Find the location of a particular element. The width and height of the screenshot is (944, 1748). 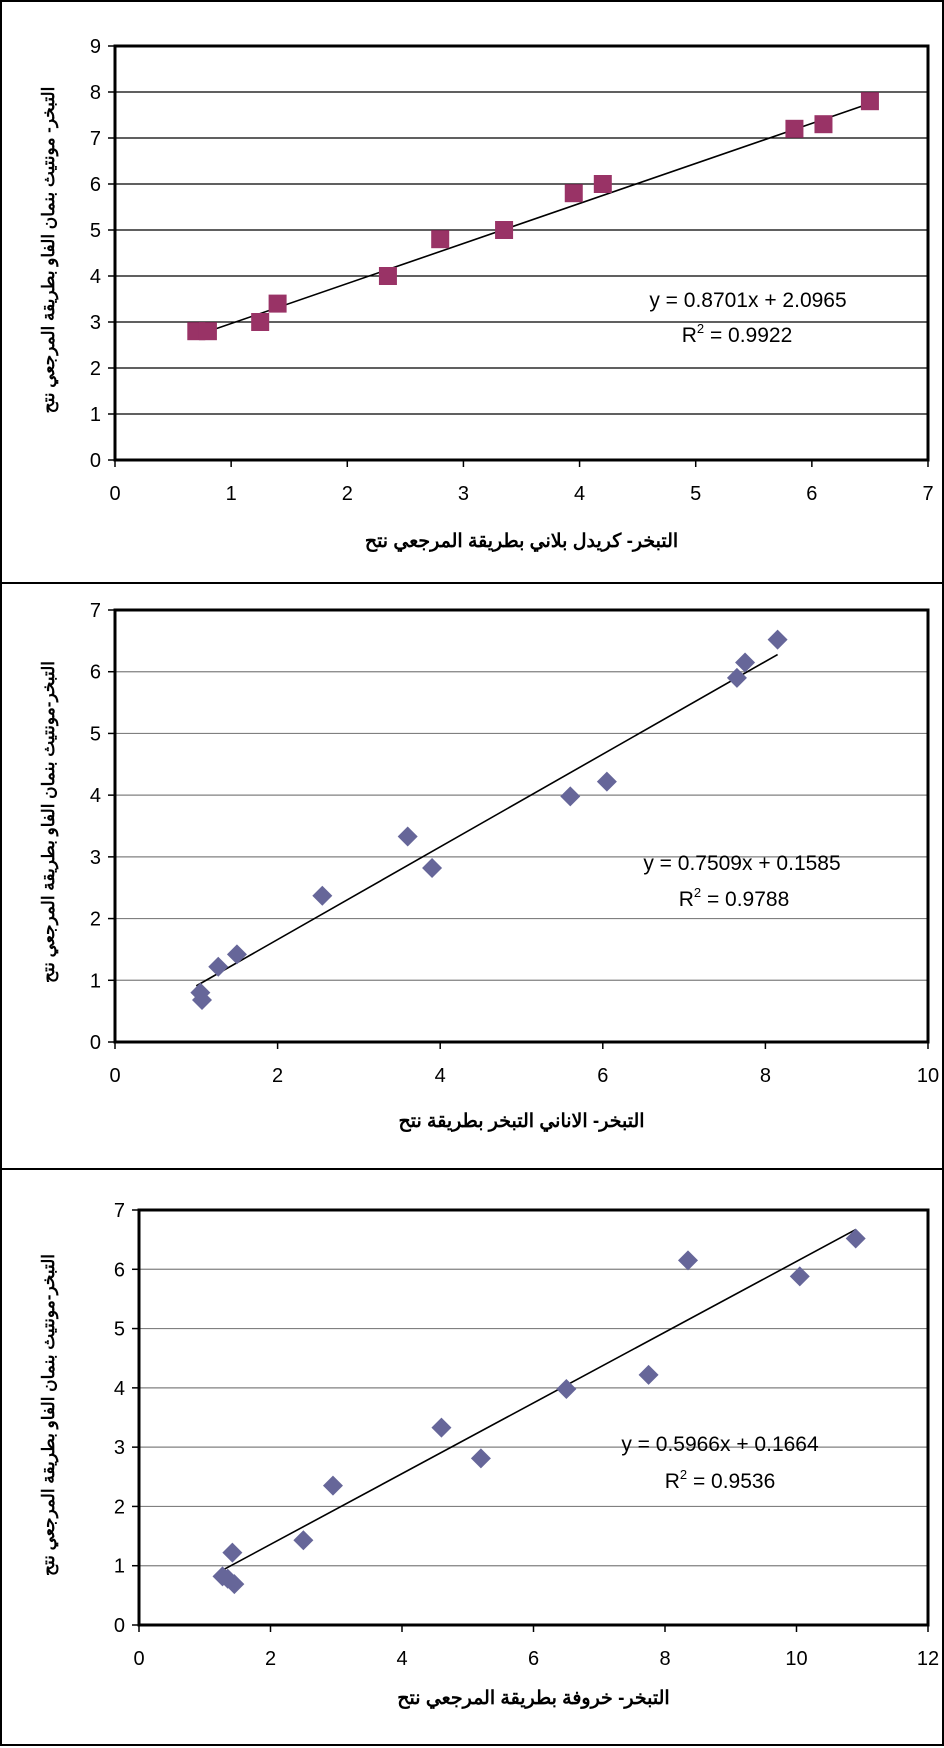

x-tick-label: 5 is located at coordinates (695, 494).